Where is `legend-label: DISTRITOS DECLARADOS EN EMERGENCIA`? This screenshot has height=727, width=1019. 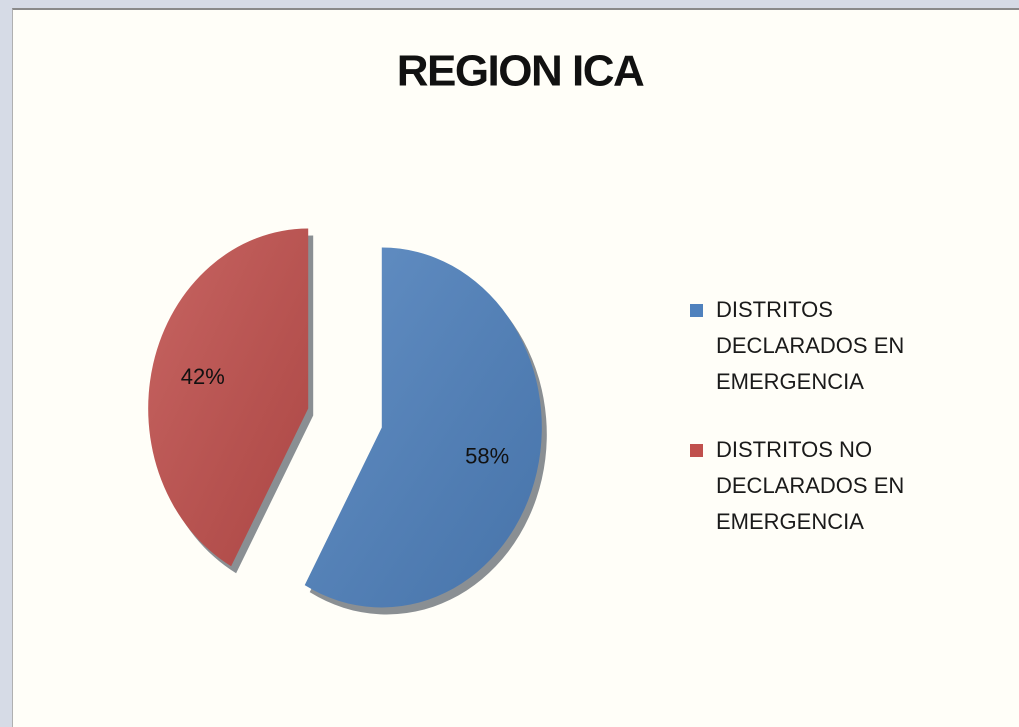
legend-label: DISTRITOS DECLARADOS EN EMERGENCIA is located at coordinates (810, 345).